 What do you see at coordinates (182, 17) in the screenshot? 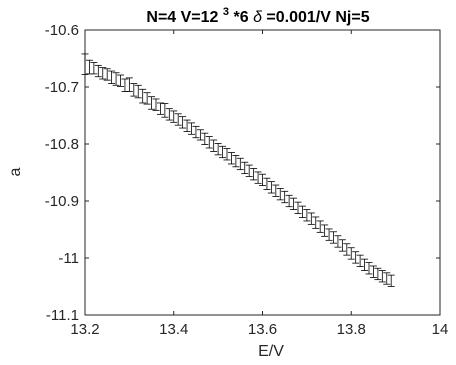
I see `chart-title-part1: N=4 V=12` at bounding box center [182, 17].